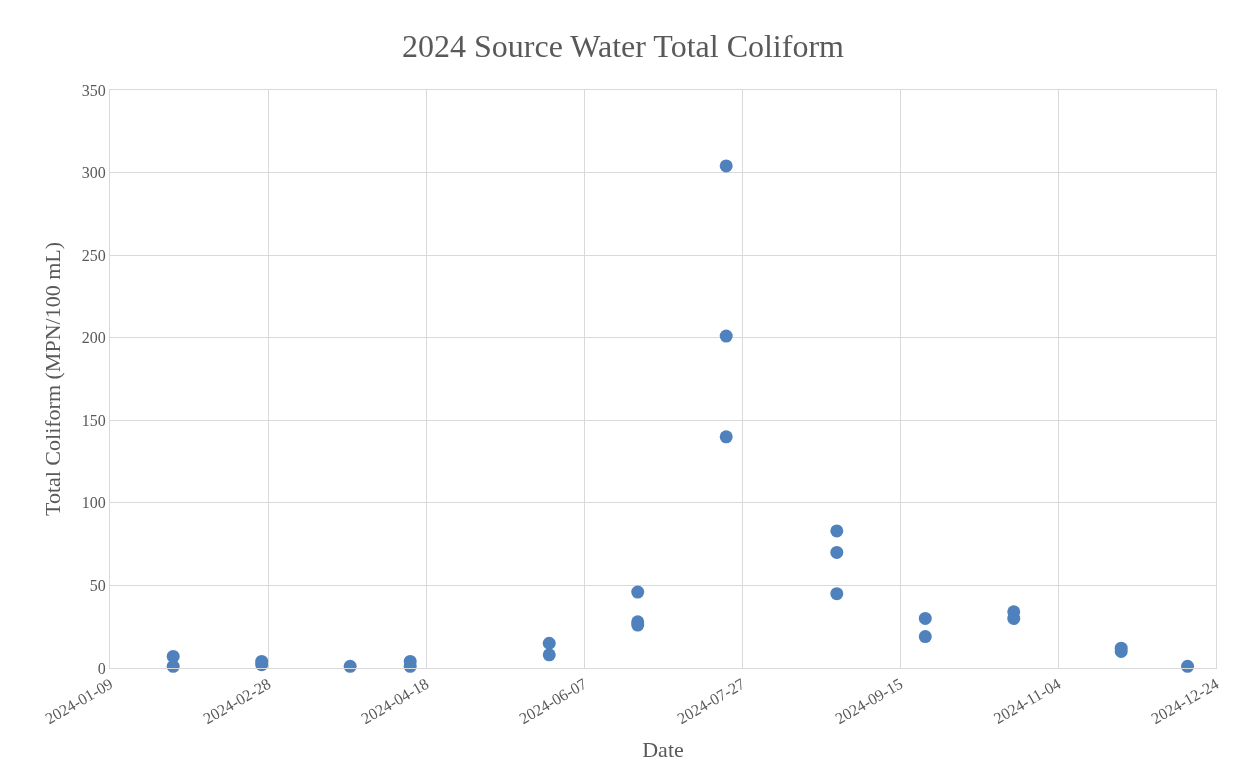 This screenshot has height=778, width=1246. What do you see at coordinates (93, 173) in the screenshot?
I see `y-tick-label: 300` at bounding box center [93, 173].